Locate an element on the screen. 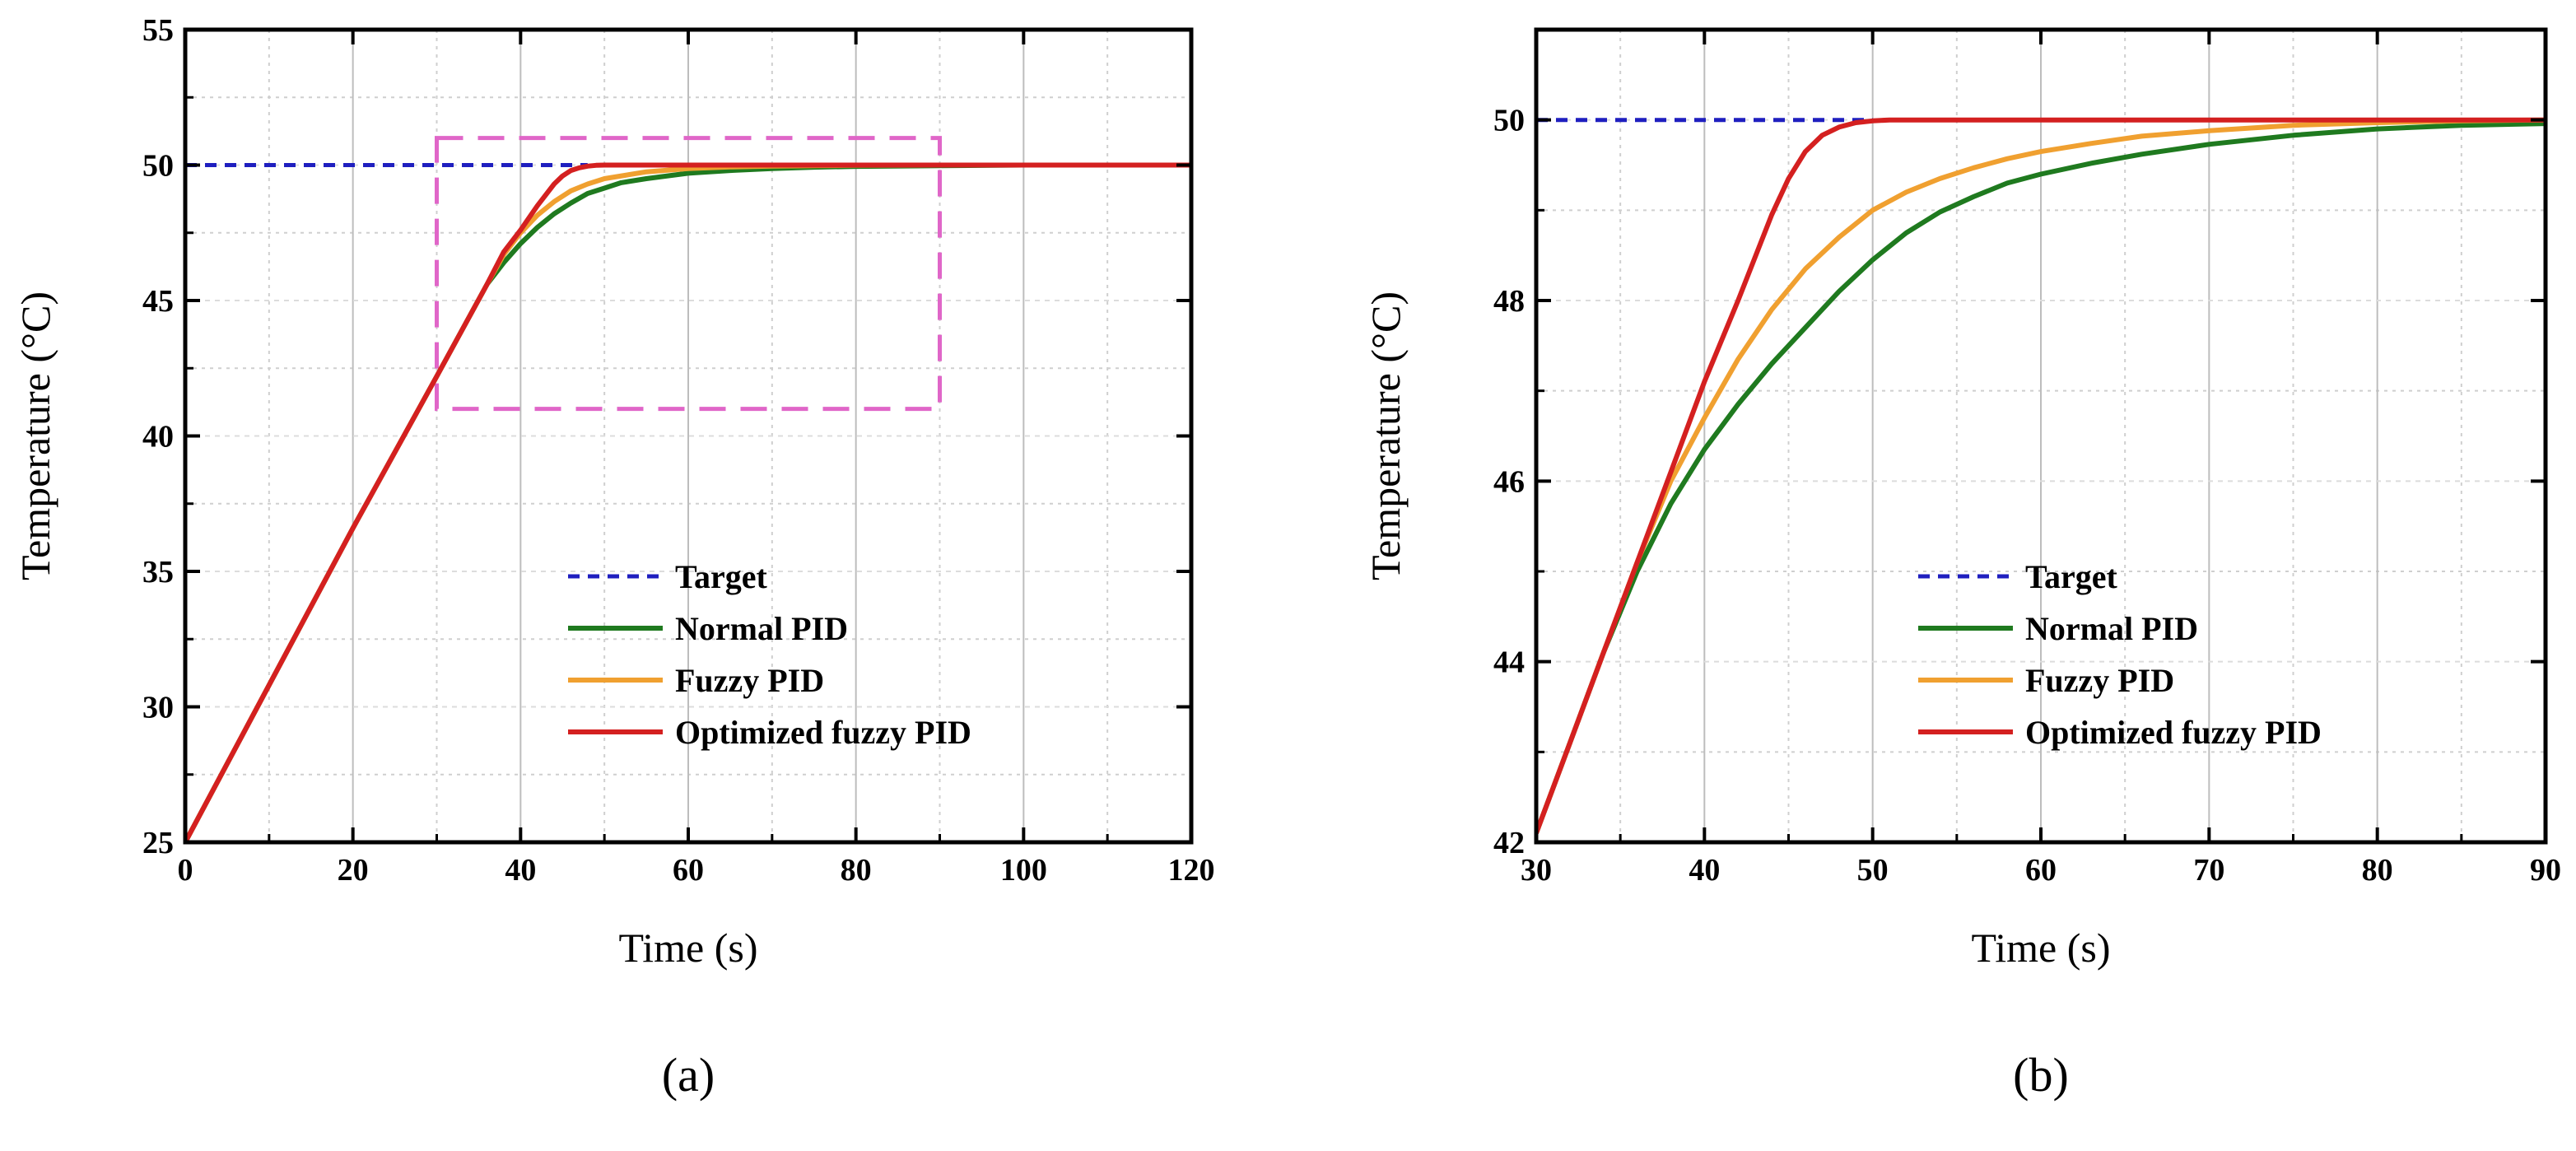 The width and height of the screenshot is (2576, 1151). y-tick-label: 45 is located at coordinates (158, 302).